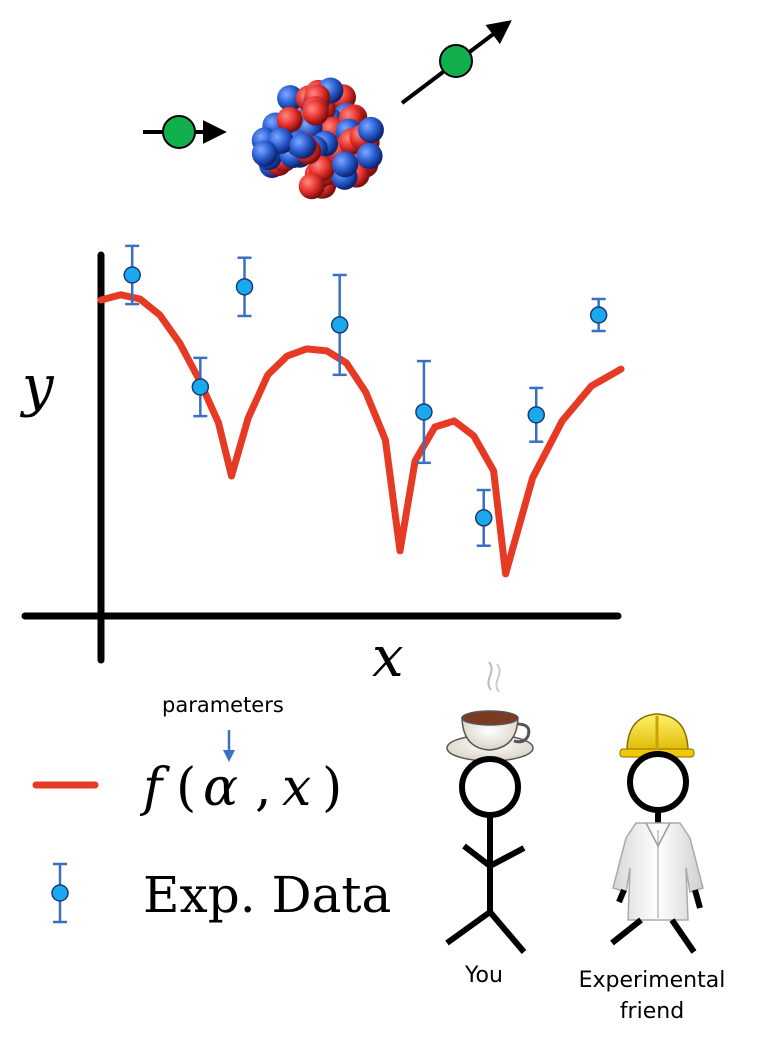 Image resolution: width=760 pixels, height=1045 pixels. Describe the element at coordinates (179, 132) in the screenshot. I see `projectile-particle-icon` at that location.